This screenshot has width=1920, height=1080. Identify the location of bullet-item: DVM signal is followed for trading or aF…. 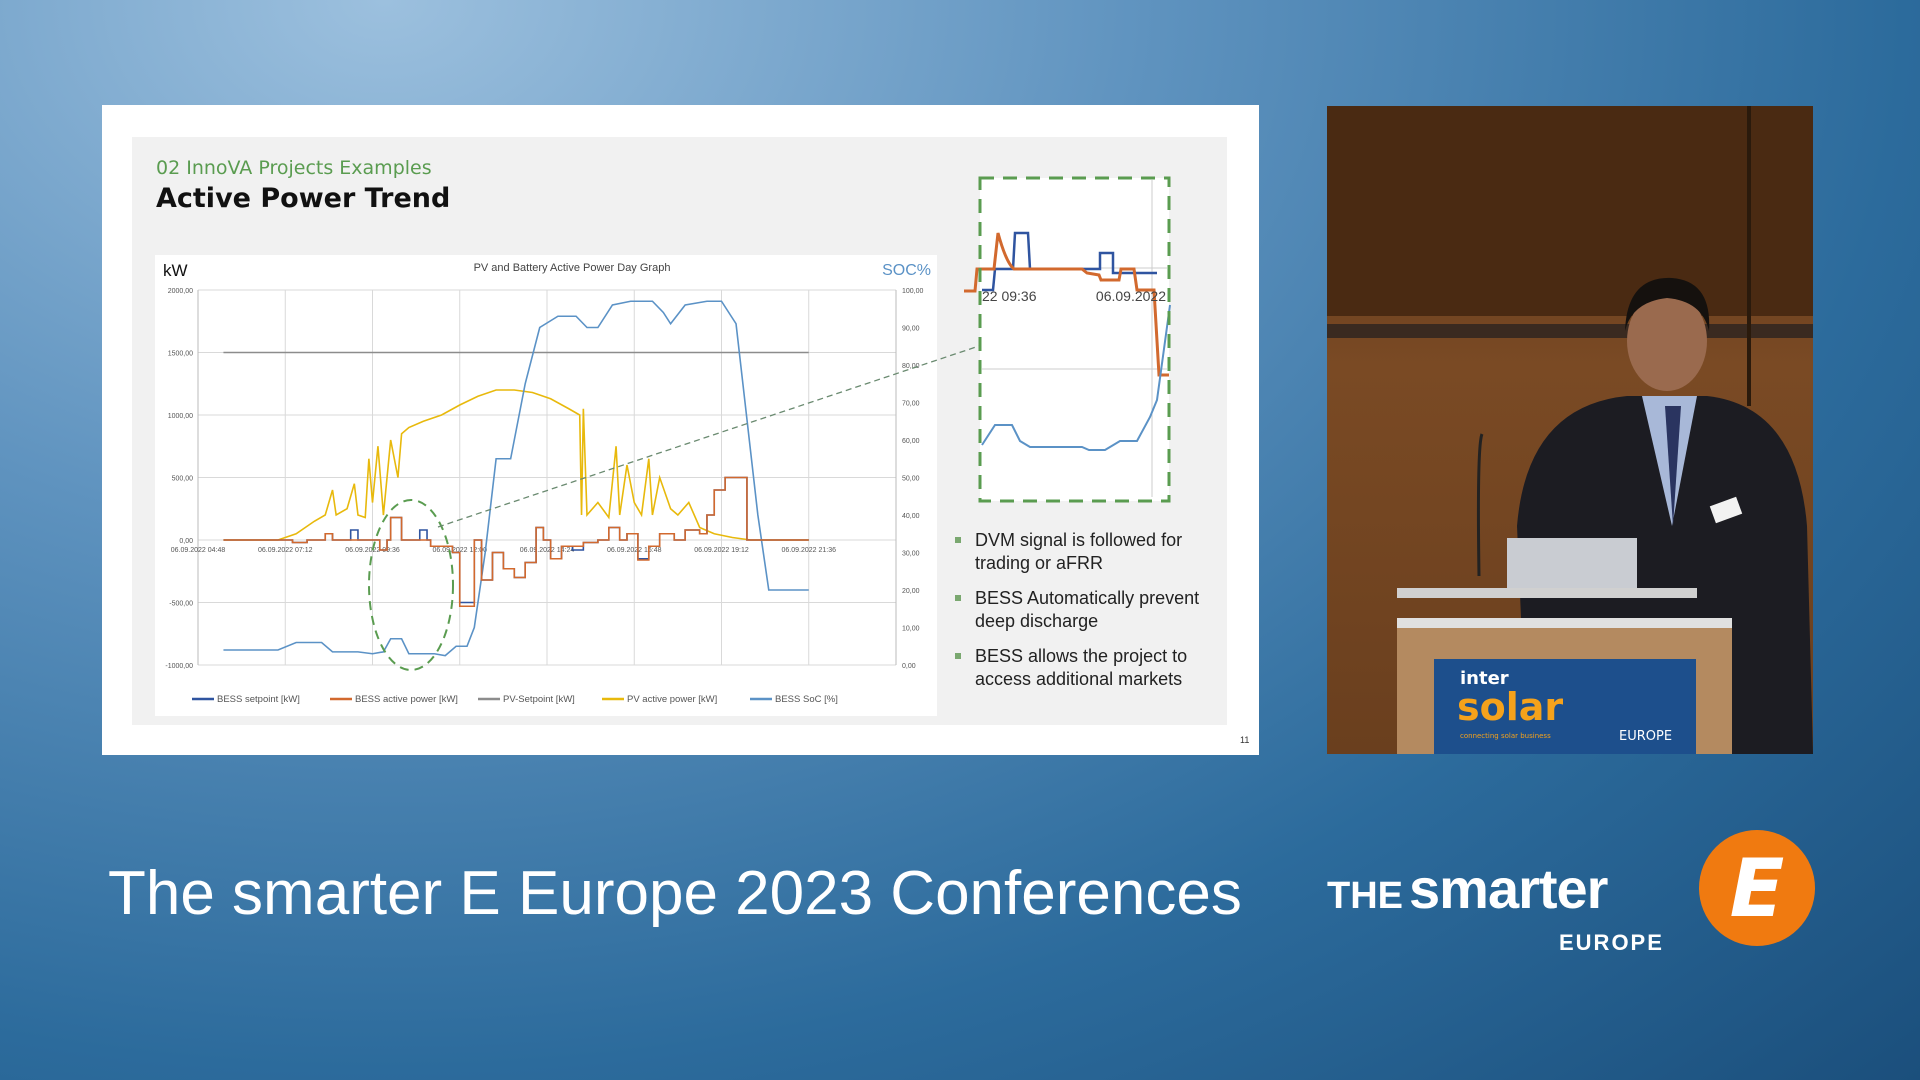
(1088, 552).